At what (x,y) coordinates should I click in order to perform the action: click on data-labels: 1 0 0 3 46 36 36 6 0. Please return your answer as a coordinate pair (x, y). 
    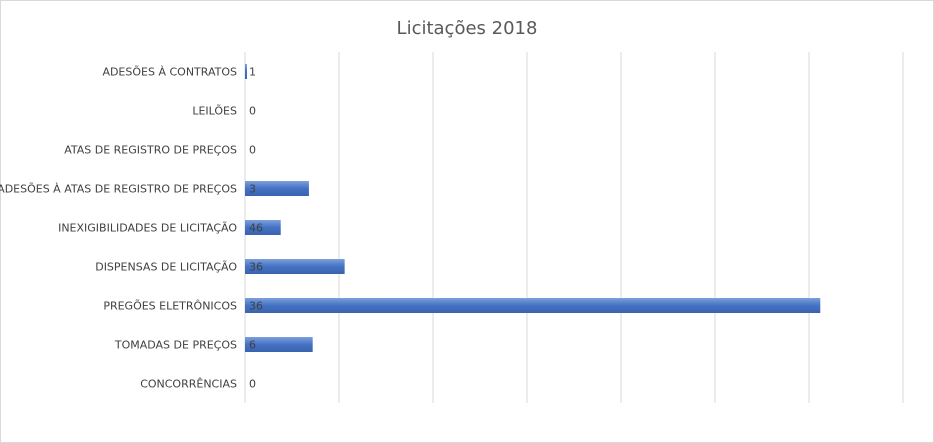
    Looking at the image, I should click on (256, 228).